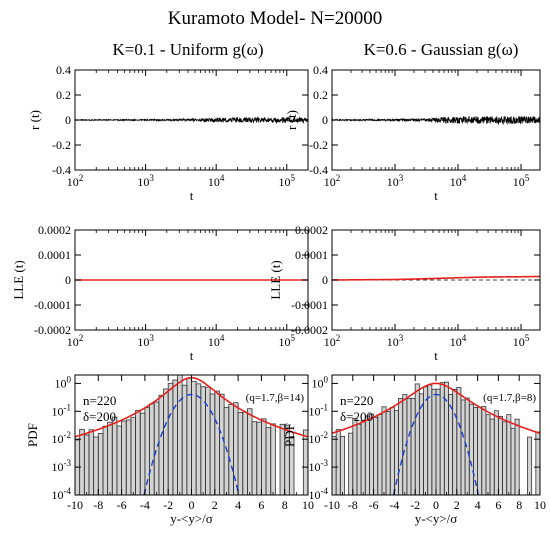 This screenshot has height=537, width=550. I want to click on plot-area-r-right, so click(436, 120).